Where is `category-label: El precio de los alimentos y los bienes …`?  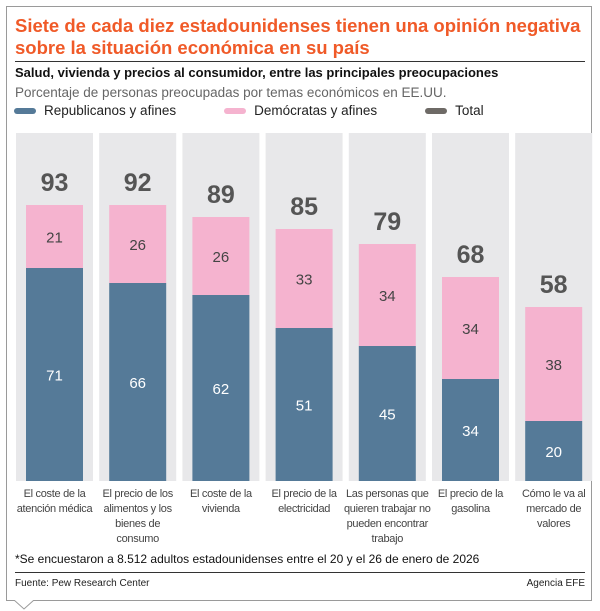 category-label: El precio de los alimentos y los bienes … is located at coordinates (137, 516).